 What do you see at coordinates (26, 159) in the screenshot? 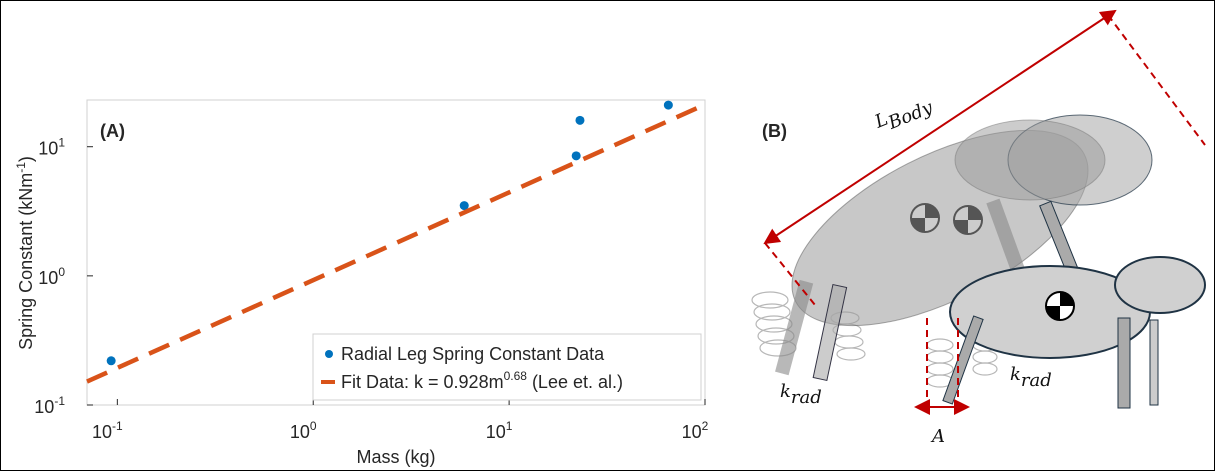
I see `y-label-tail: )` at bounding box center [26, 159].